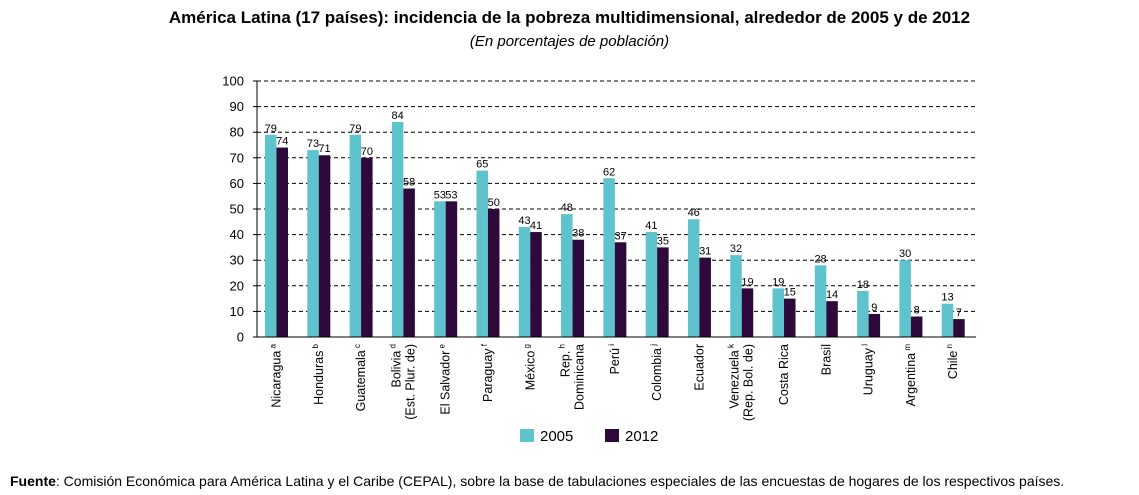 This screenshot has width=1139, height=495. What do you see at coordinates (494, 203) in the screenshot?
I see `data-label: 50` at bounding box center [494, 203].